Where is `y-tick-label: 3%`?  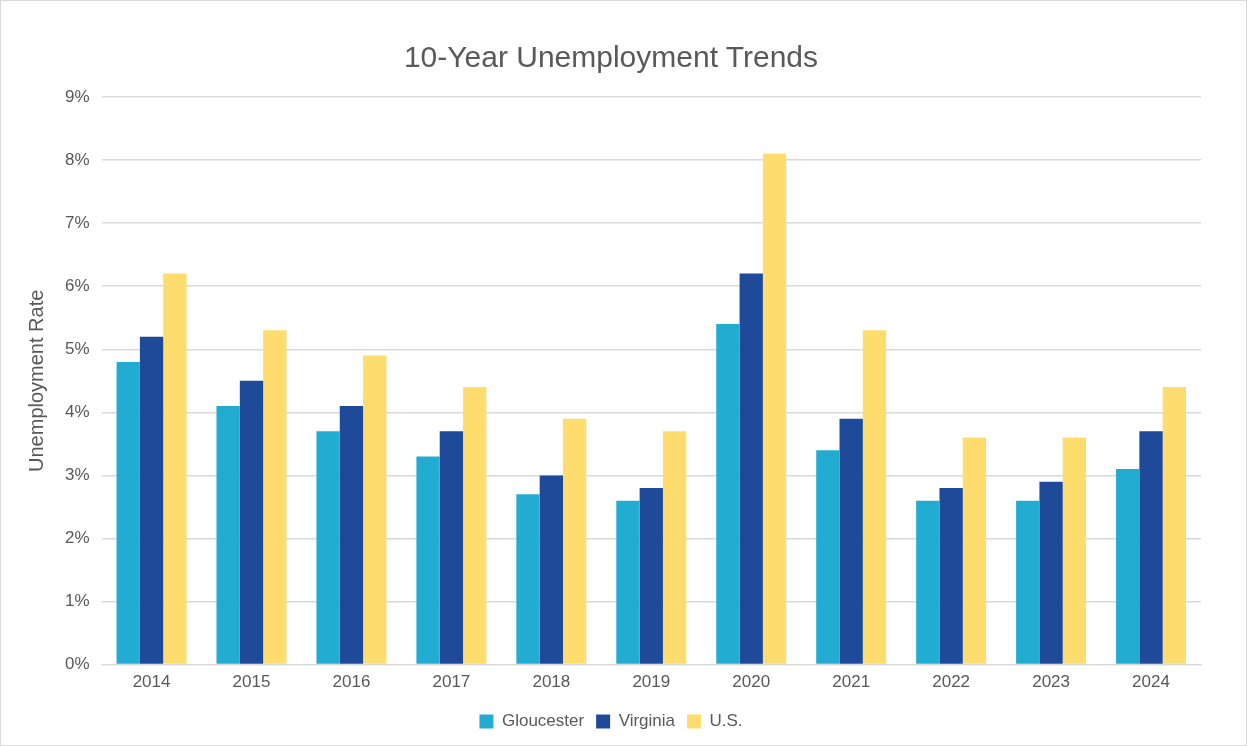 y-tick-label: 3% is located at coordinates (77, 475).